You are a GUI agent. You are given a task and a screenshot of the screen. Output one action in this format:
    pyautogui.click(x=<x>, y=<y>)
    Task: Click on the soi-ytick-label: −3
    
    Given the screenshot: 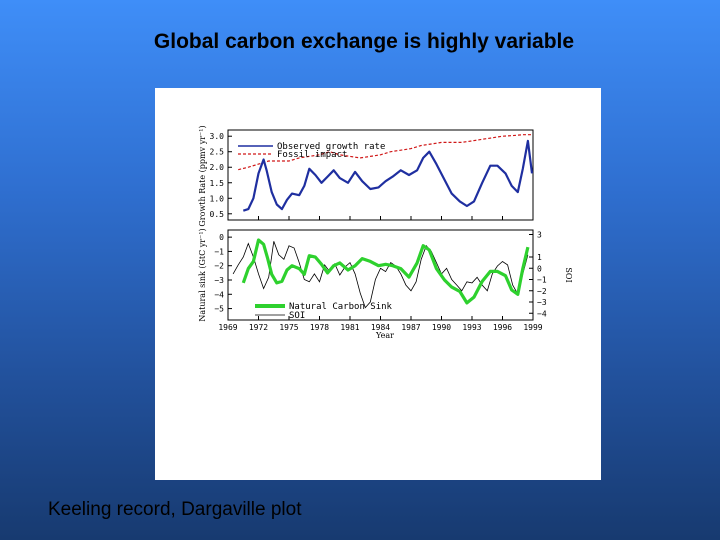 What is the action you would take?
    pyautogui.click(x=542, y=302)
    